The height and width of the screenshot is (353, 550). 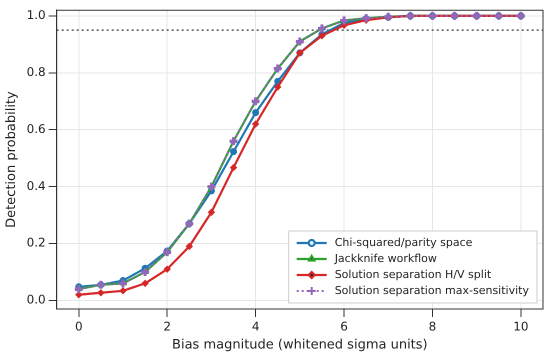 What do you see at coordinates (36, 71) in the screenshot?
I see `y-tick-label: 0.8` at bounding box center [36, 71].